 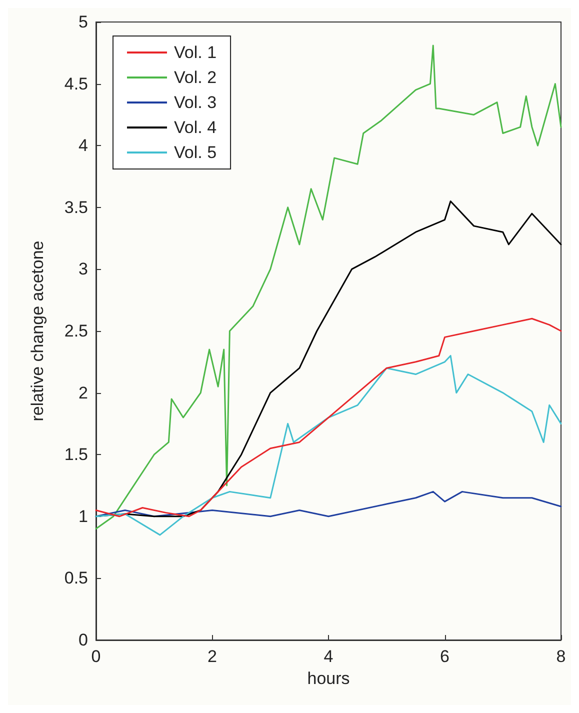 What do you see at coordinates (445, 656) in the screenshot?
I see `x-tick-label: 6` at bounding box center [445, 656].